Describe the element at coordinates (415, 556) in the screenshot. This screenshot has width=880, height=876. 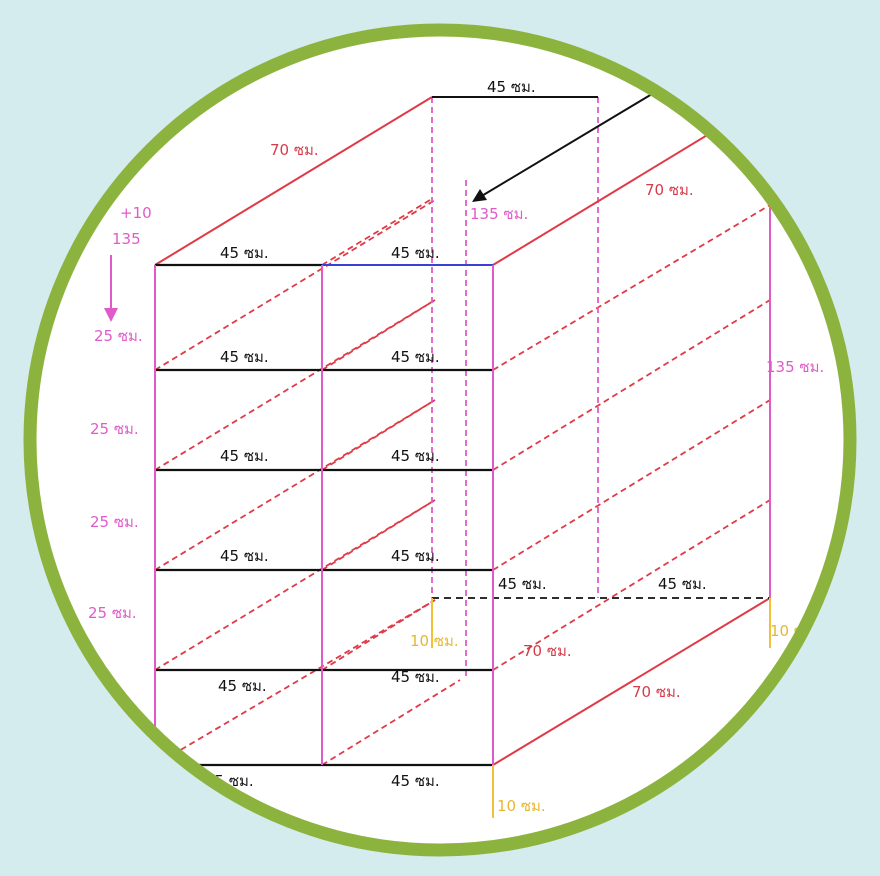
I see `shelf-4-right-label: 45 ซม.` at that location.